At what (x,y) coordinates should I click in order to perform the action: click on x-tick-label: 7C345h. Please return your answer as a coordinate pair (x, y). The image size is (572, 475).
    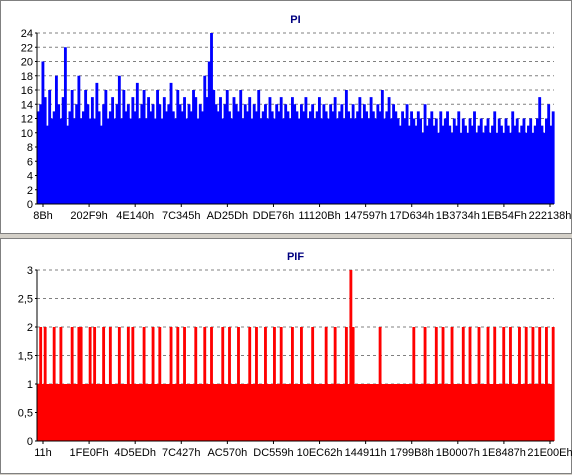
    Looking at the image, I should click on (181, 216).